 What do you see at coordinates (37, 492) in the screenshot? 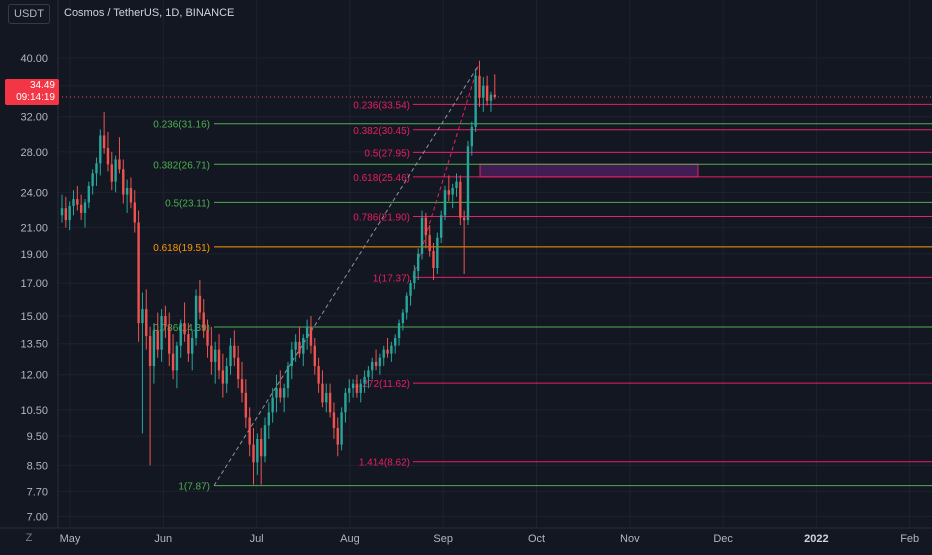
I see `price-tick-label: 7.70` at bounding box center [37, 492].